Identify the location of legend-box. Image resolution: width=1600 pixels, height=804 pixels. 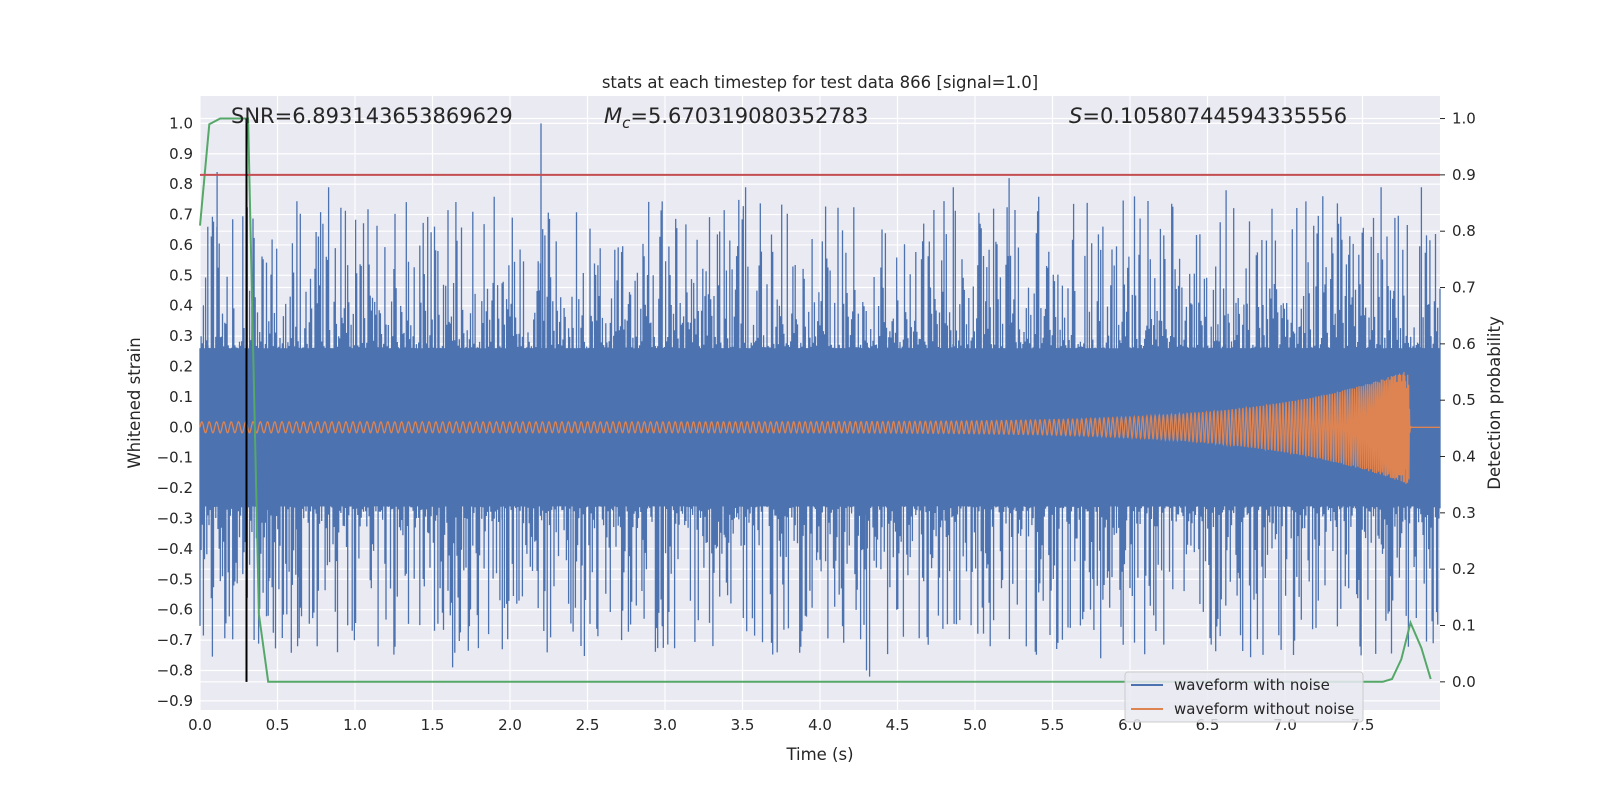
(1244, 697).